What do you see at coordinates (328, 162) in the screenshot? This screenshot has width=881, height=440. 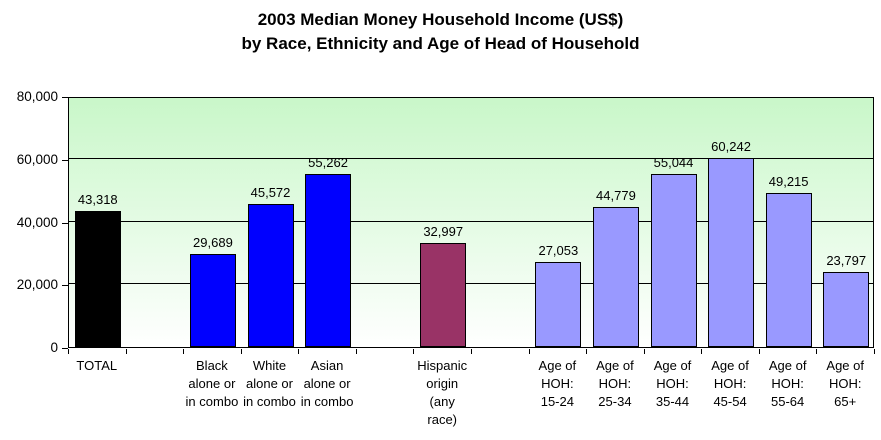 I see `bar-value-label: 55,262` at bounding box center [328, 162].